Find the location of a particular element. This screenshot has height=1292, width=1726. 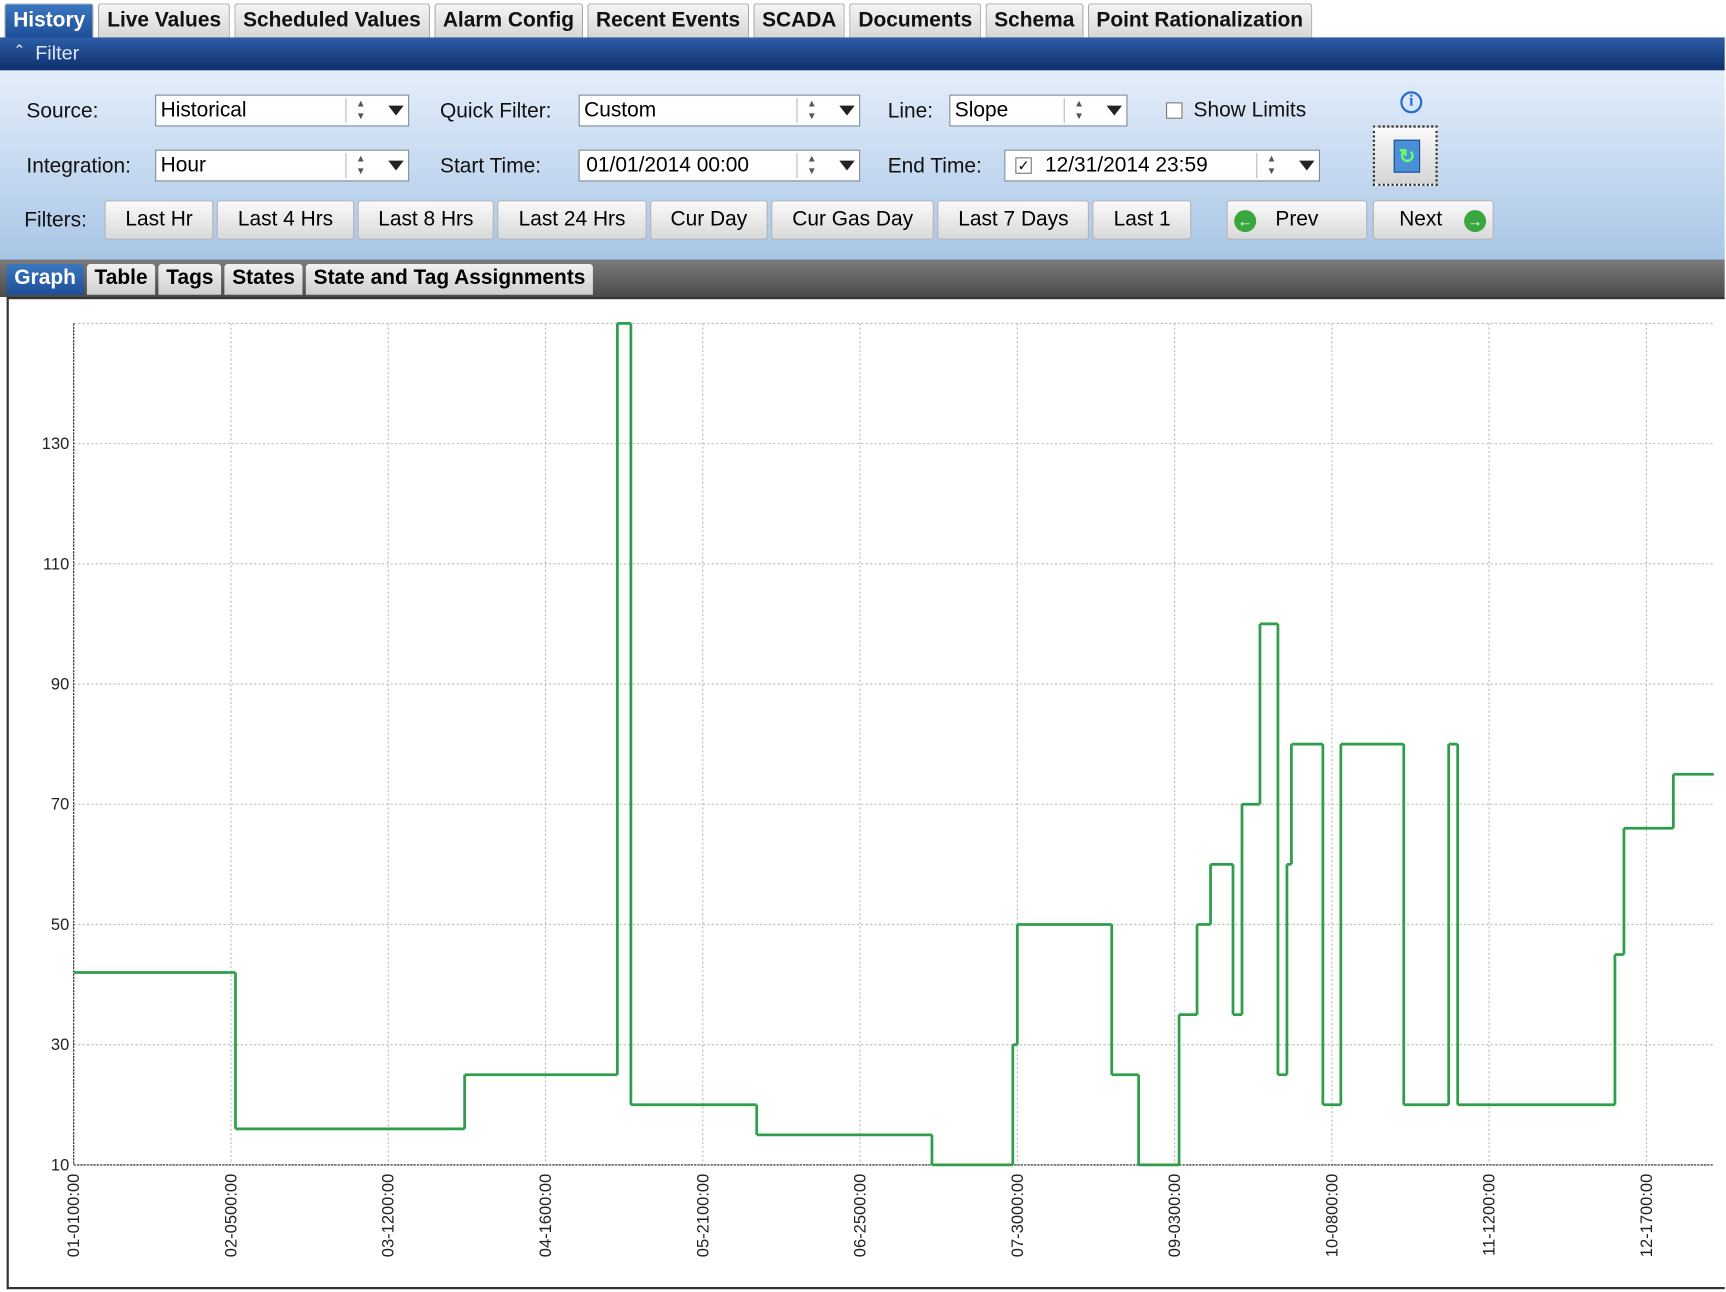

quick-filter-button: Last 24 Hrs is located at coordinates (572, 220).